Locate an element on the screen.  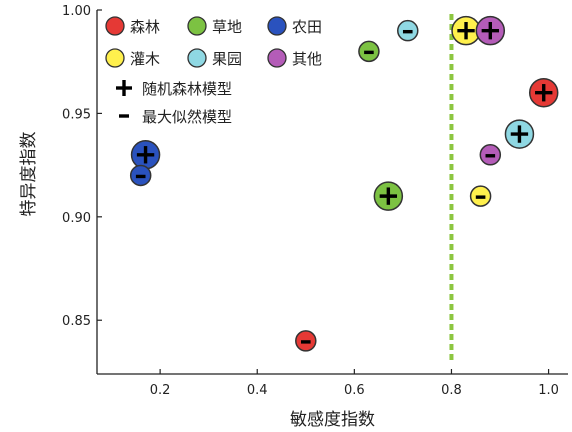
legend-label: 最大似然模型 is located at coordinates (187, 117).